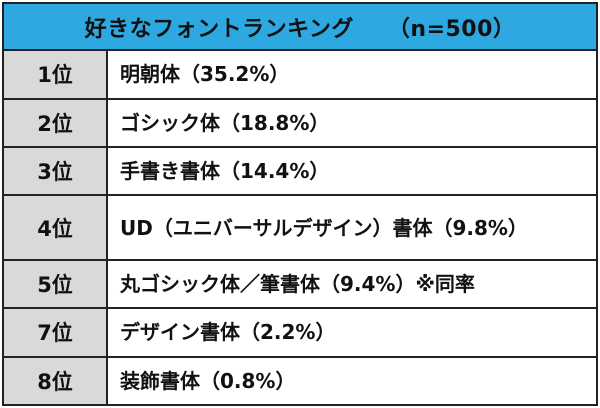 Image resolution: width=600 pixels, height=408 pixels. I want to click on table-row: 3位 手書き書体（14.4%）, so click(300, 171).